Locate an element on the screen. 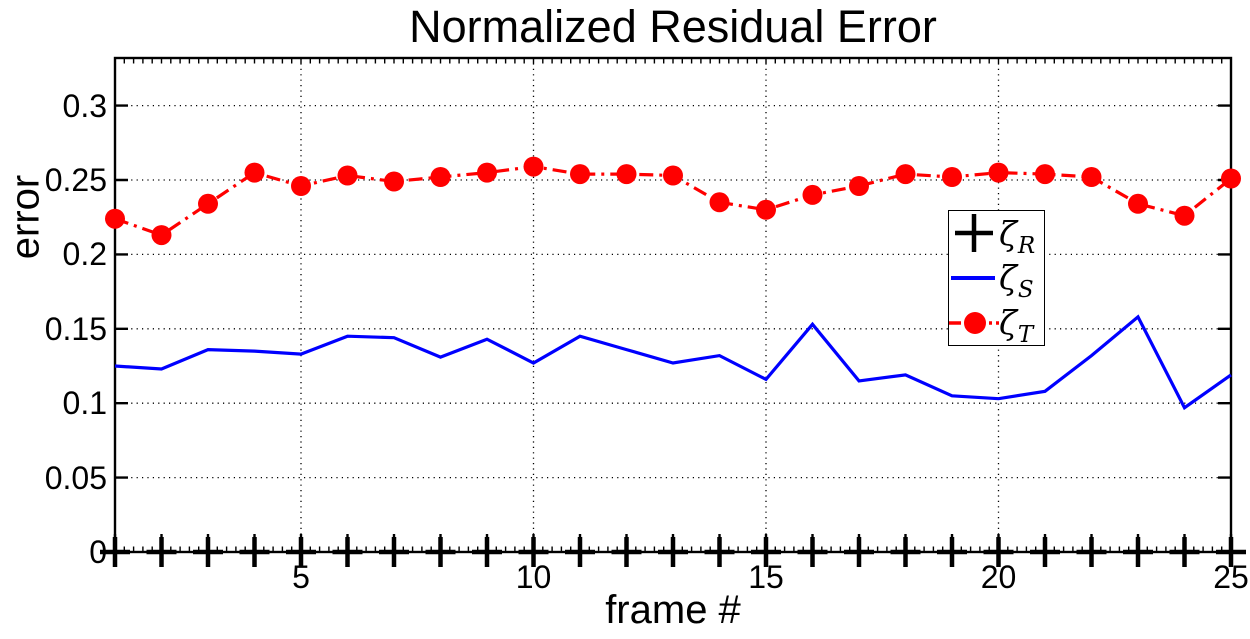 Image resolution: width=1250 pixels, height=639 pixels. legend-row-zeta-r: ζR is located at coordinates (996, 235).